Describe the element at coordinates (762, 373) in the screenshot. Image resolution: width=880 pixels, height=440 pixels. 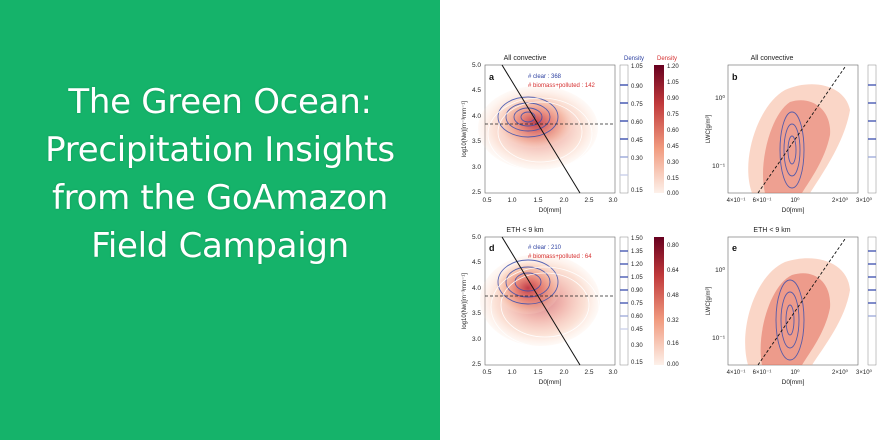
I see `panel-e-xtick: 6×10⁻¹` at that location.